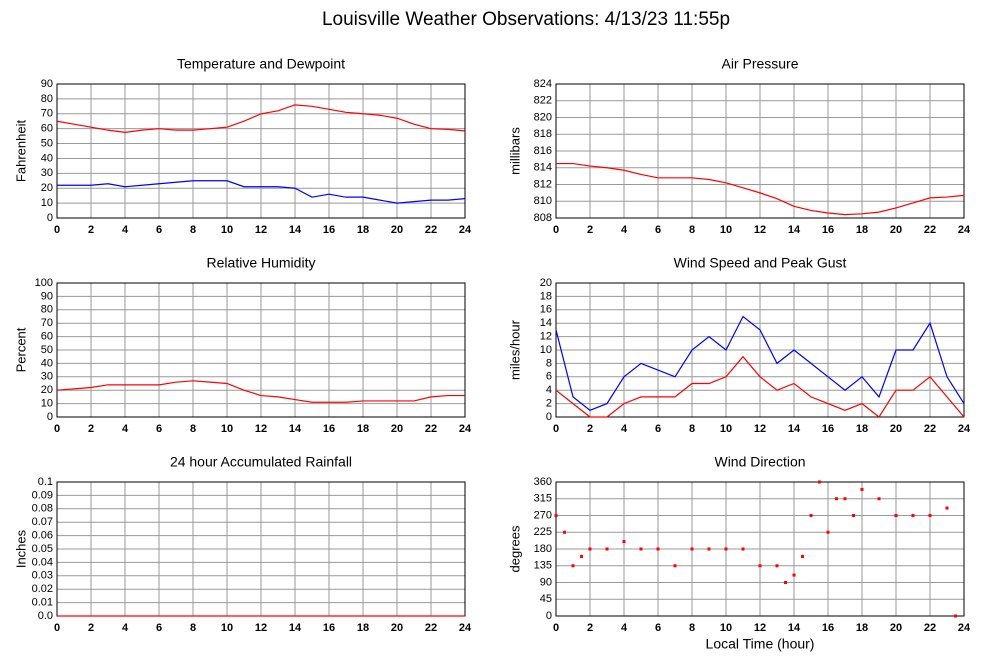 The width and height of the screenshot is (1000, 665). What do you see at coordinates (42, 509) in the screenshot?
I see `y-tick-label: 0.08` at bounding box center [42, 509].